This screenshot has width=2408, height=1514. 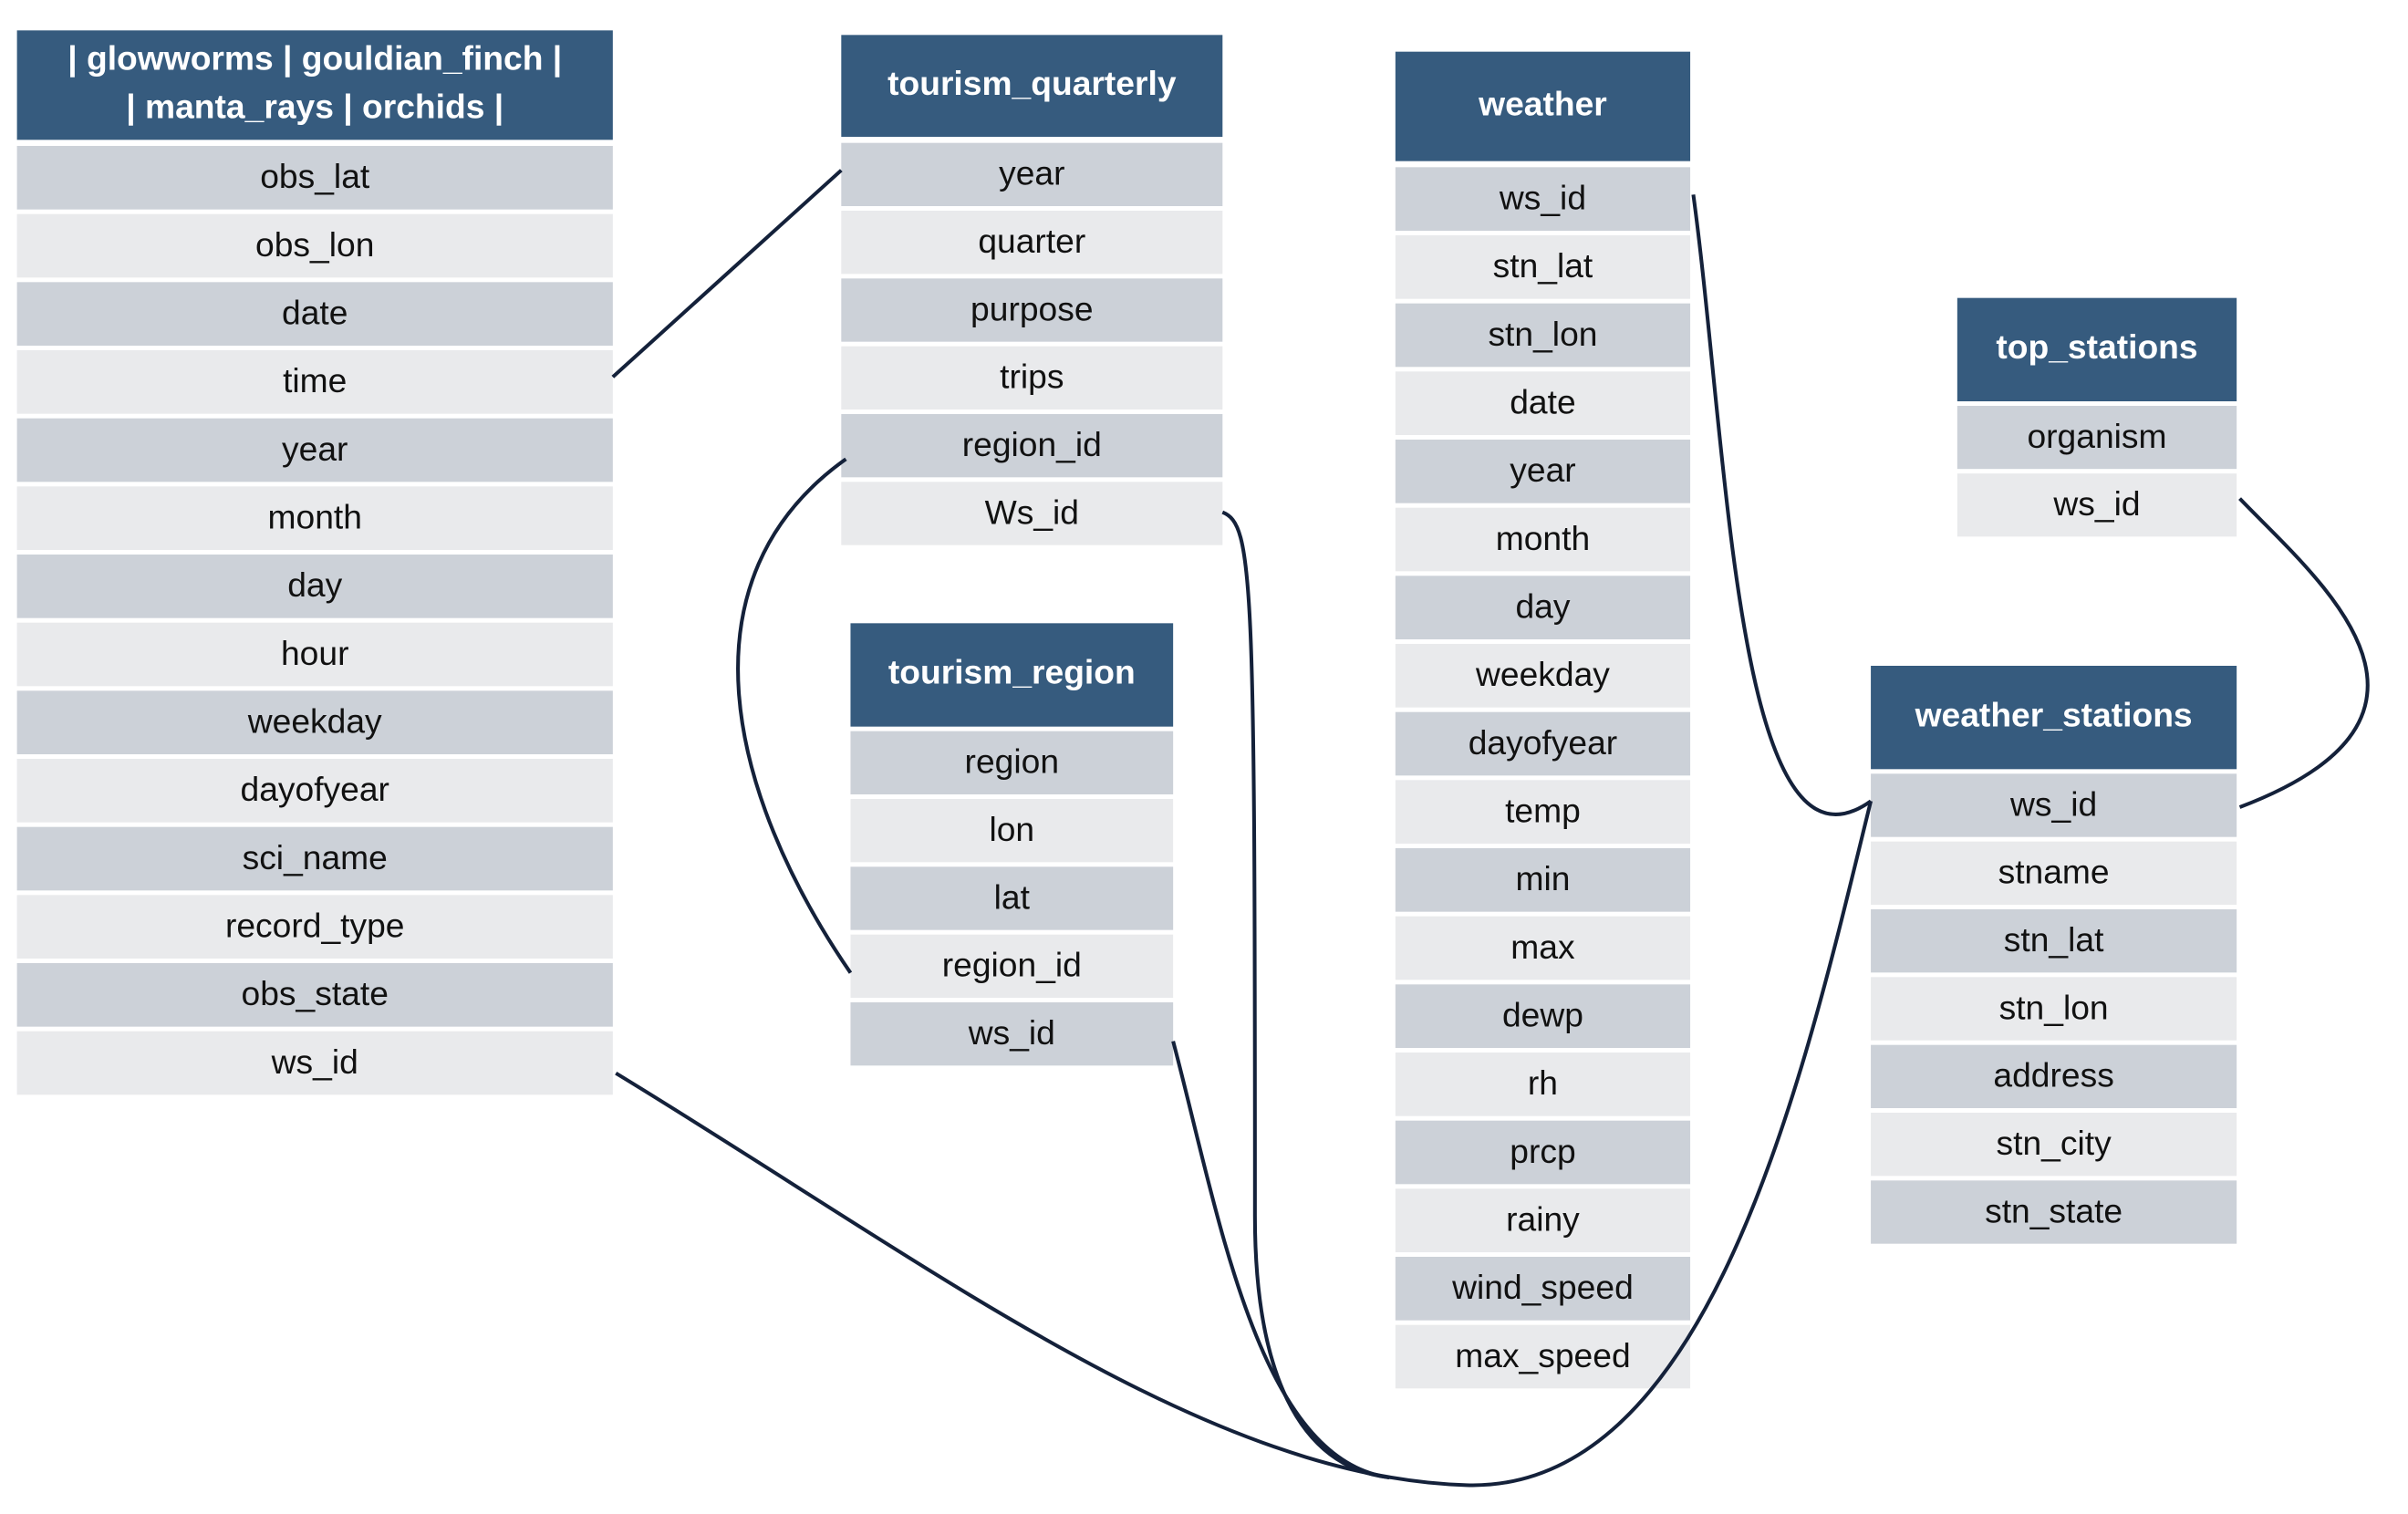 I want to click on field-name: lon, so click(x=1011, y=829).